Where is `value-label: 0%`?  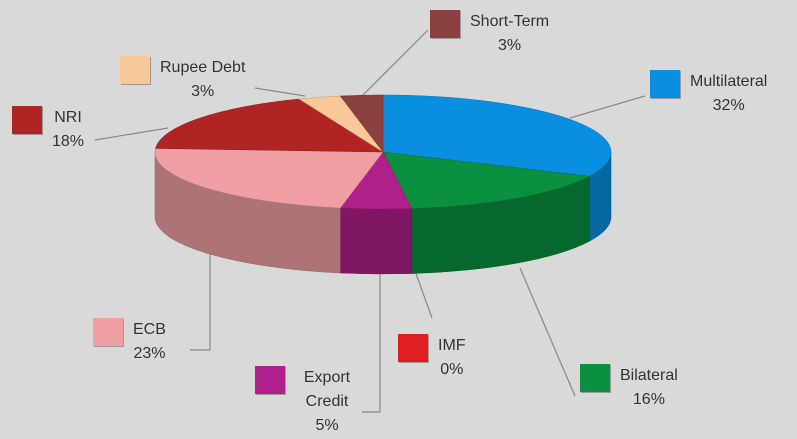 value-label: 0% is located at coordinates (452, 369).